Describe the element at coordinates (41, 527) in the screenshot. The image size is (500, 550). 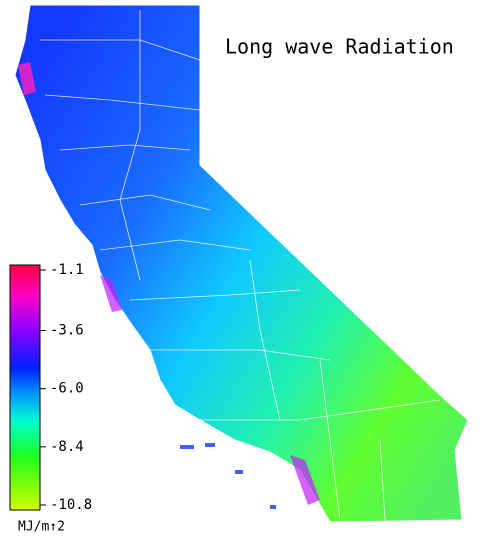
I see `colorbar-unit: MJ/m↑2` at that location.